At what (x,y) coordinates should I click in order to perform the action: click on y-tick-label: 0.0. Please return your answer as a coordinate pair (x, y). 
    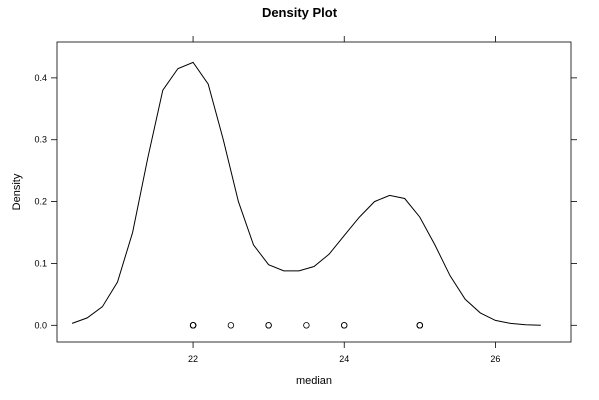
    Looking at the image, I should click on (40, 325).